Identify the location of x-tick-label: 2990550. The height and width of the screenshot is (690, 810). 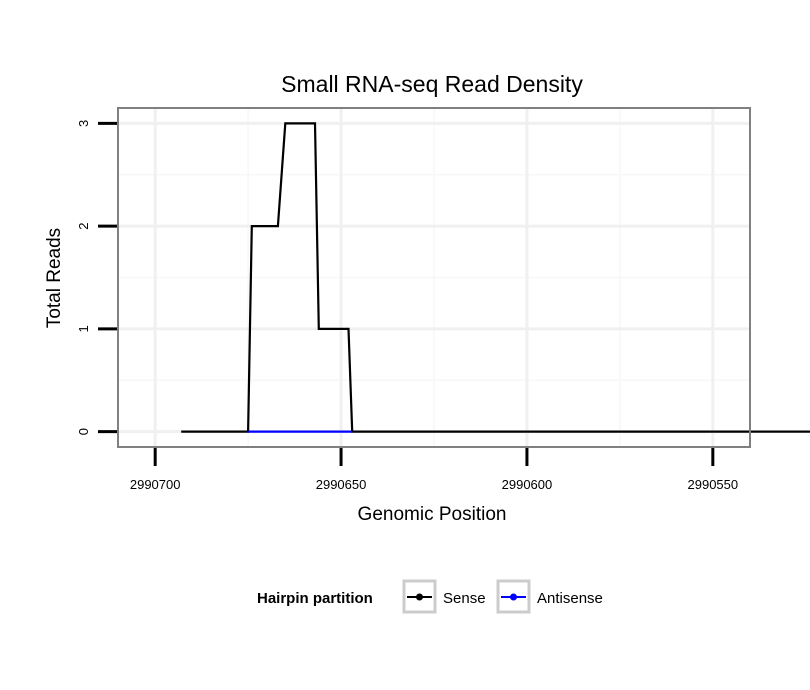
(713, 484).